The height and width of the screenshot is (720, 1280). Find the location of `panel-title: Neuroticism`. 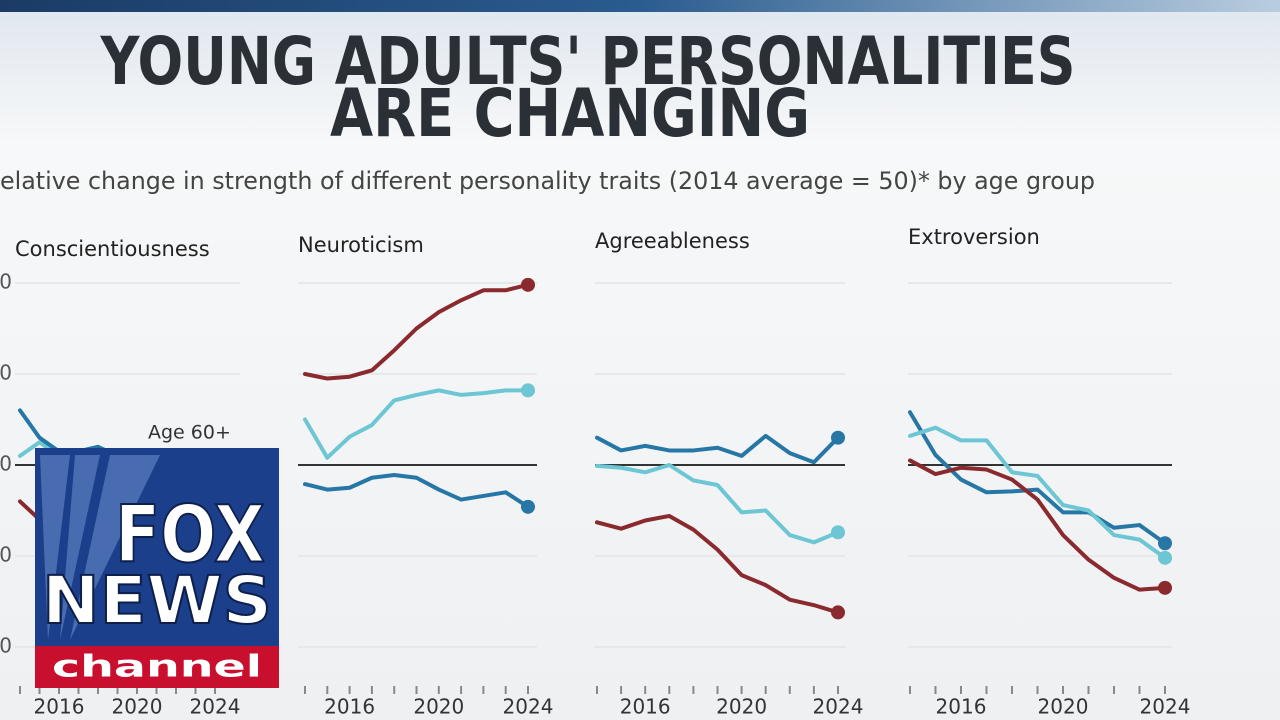

panel-title: Neuroticism is located at coordinates (361, 245).